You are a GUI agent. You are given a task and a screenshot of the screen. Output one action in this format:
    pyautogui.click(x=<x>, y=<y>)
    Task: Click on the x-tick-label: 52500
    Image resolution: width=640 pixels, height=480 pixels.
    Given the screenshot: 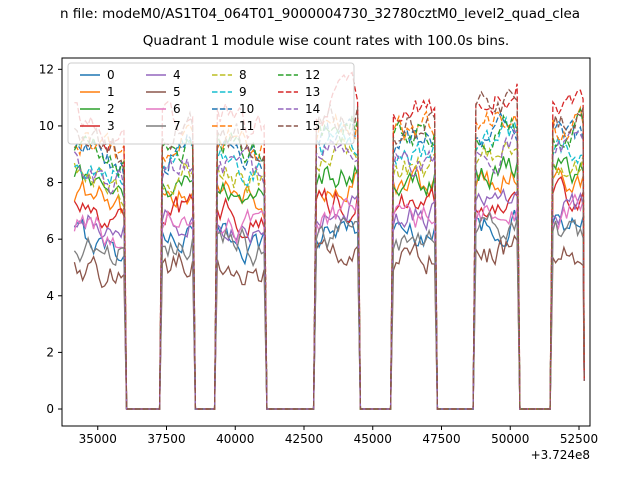 What is the action you would take?
    pyautogui.click(x=579, y=439)
    